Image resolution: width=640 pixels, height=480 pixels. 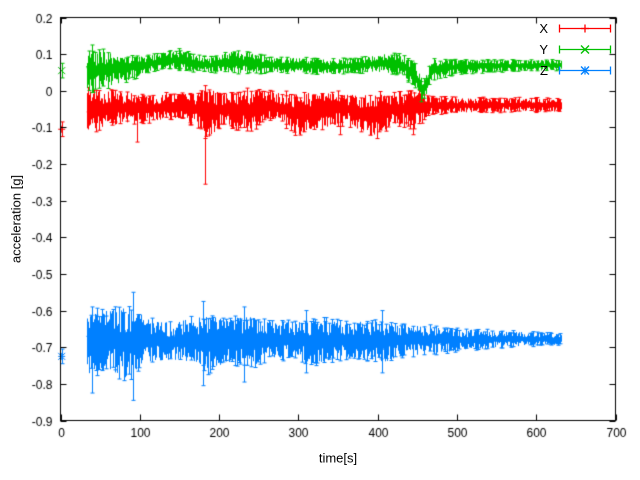 What do you see at coordinates (338, 458) in the screenshot?
I see `x-axis-title: time[s]` at bounding box center [338, 458].